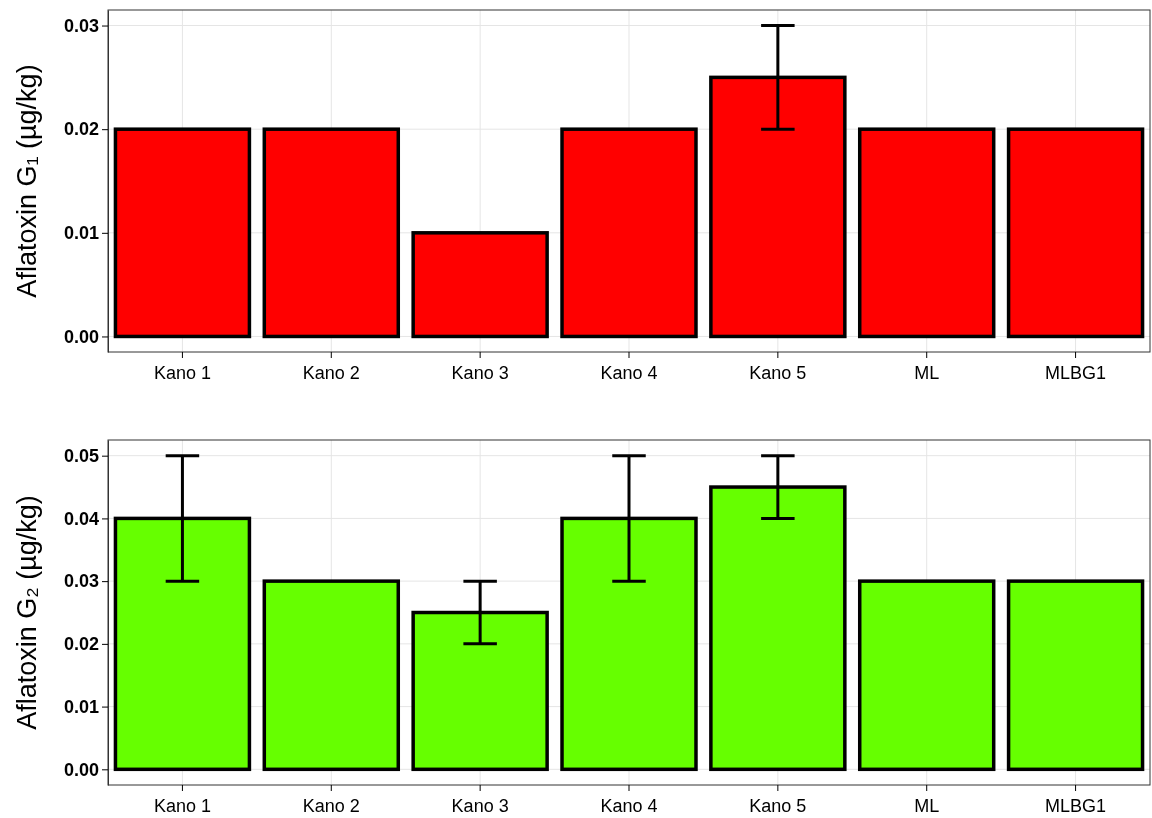 This screenshot has width=1152, height=818. I want to click on y-axis-title: Aflatoxin G₂ (µg/kg), so click(27, 612).